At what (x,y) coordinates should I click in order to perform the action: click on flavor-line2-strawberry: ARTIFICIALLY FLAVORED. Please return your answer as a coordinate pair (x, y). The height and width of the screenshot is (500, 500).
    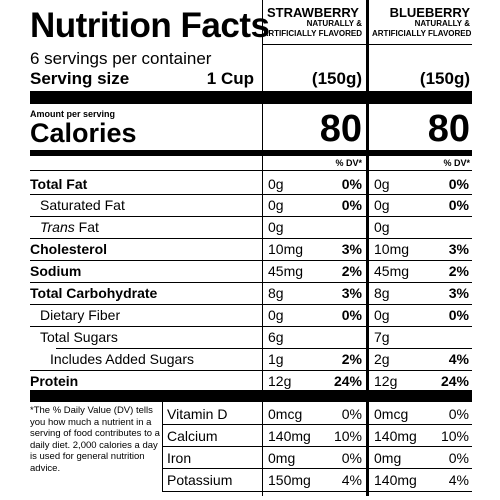
    Looking at the image, I should click on (312, 33).